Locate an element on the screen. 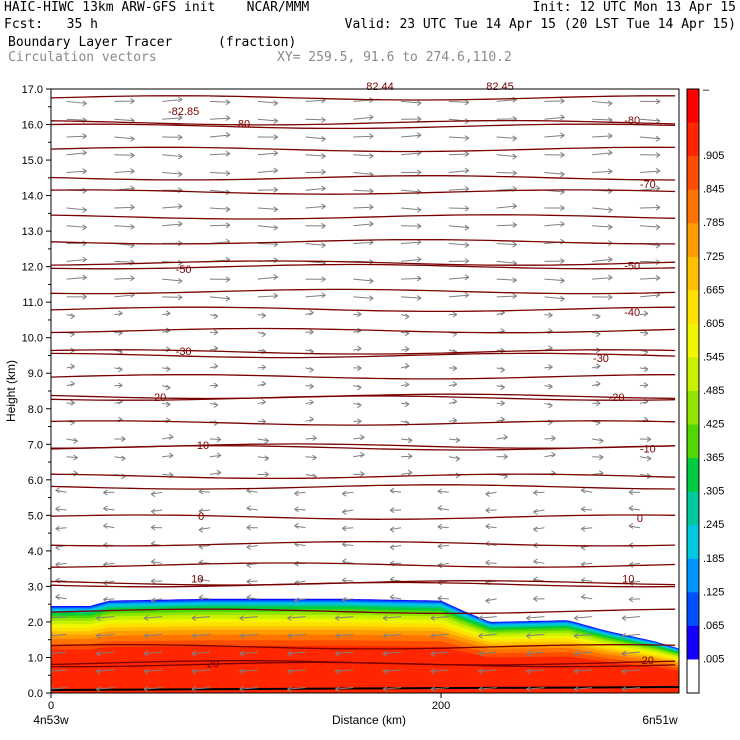  contour-label: 20 is located at coordinates (213, 665).